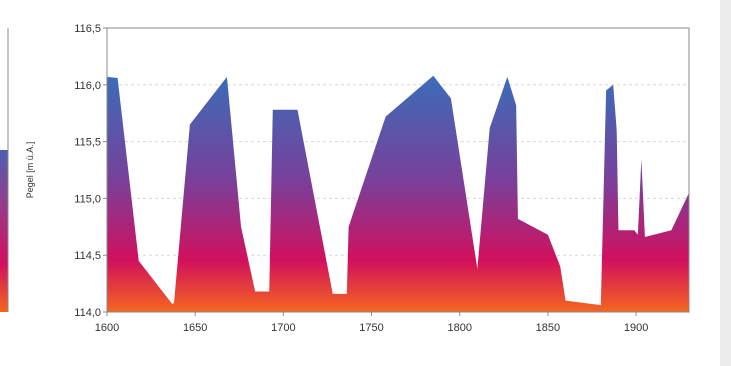  What do you see at coordinates (87, 29) in the screenshot?
I see `y-tick-label: 116,5` at bounding box center [87, 29].